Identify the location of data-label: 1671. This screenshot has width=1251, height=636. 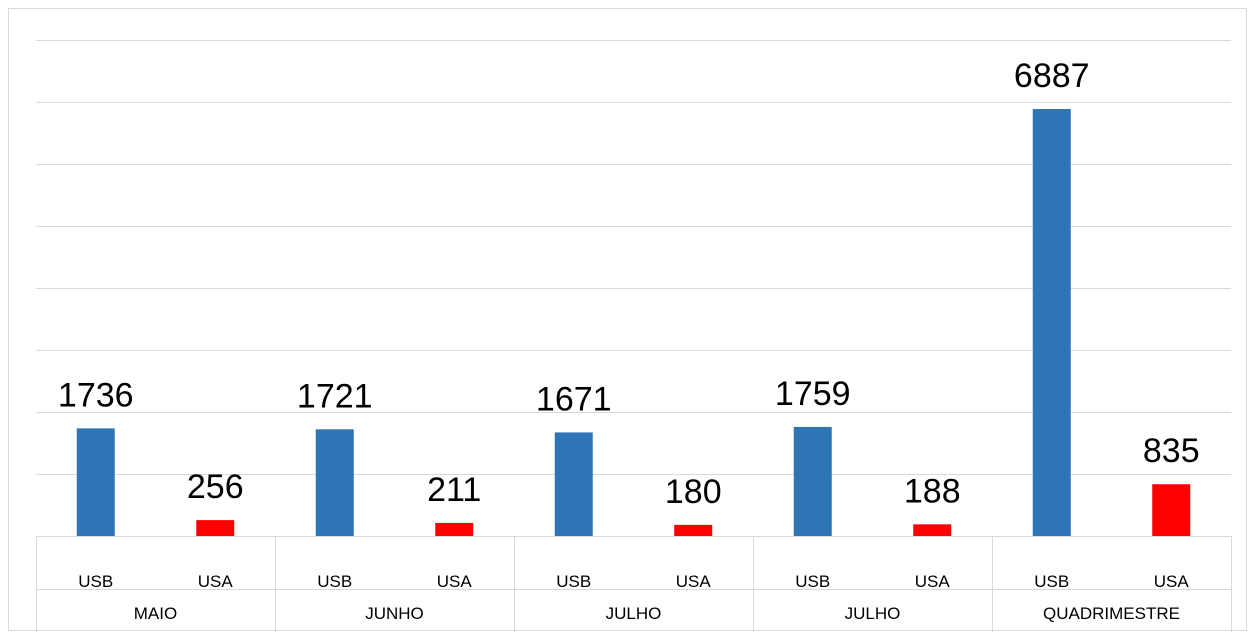
(574, 399).